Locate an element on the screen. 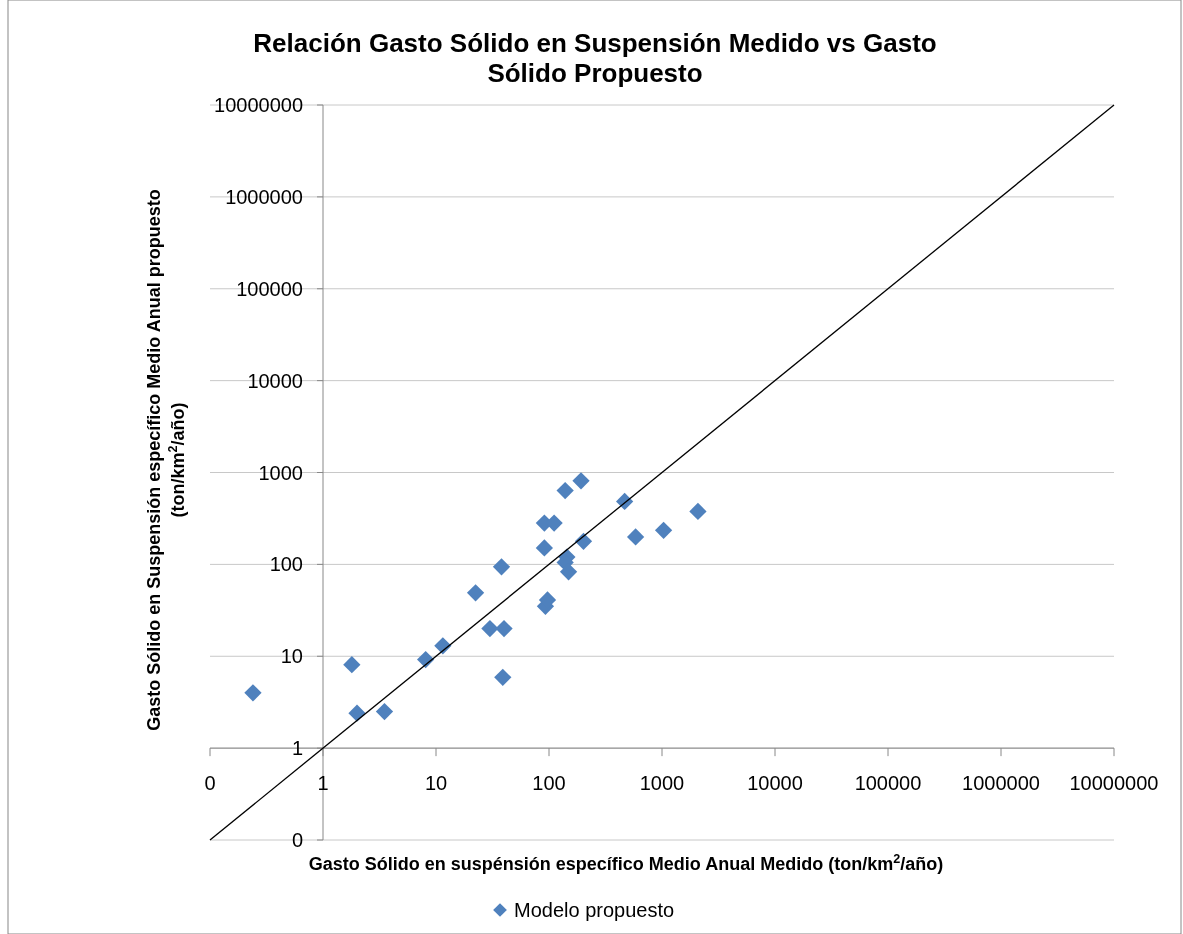  x-tick-label: 10 is located at coordinates (436, 783).